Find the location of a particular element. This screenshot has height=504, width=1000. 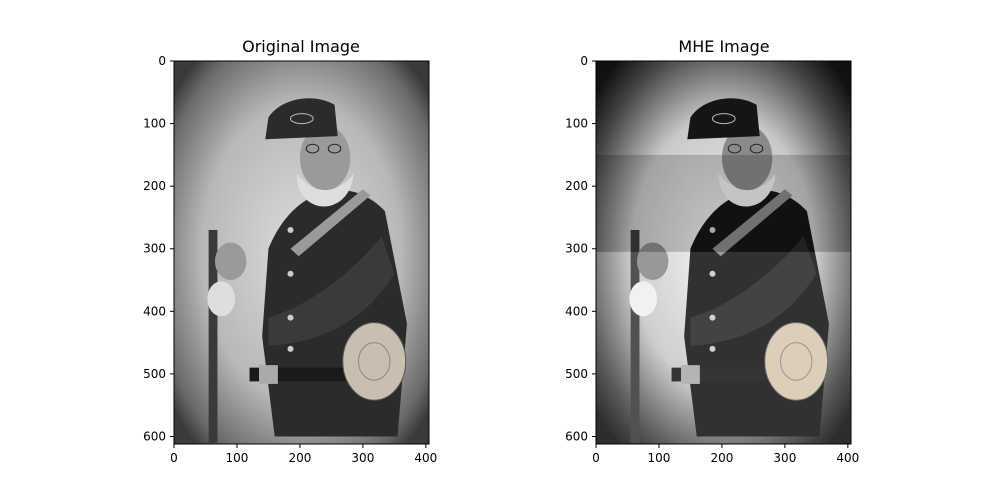

axes-title: Original Image is located at coordinates (301, 46).